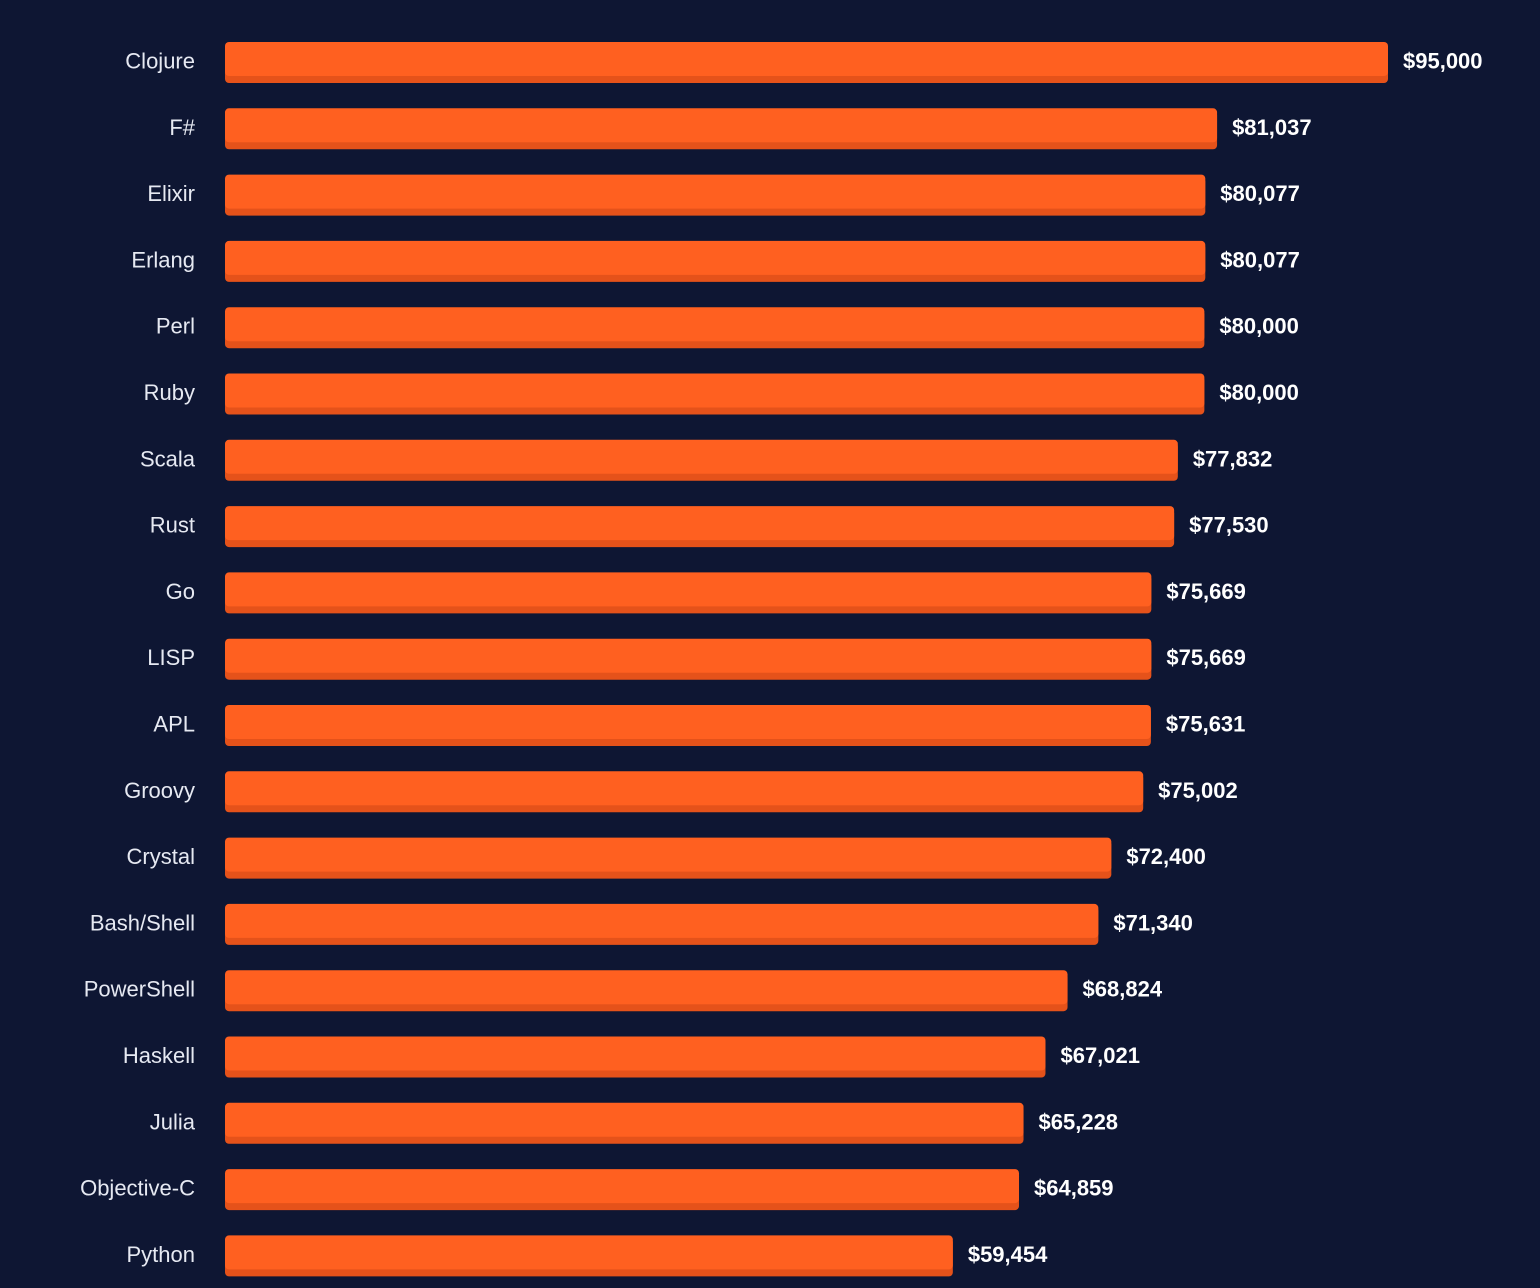 This screenshot has height=1288, width=1540. I want to click on value-label: $65,228, so click(1079, 1121).